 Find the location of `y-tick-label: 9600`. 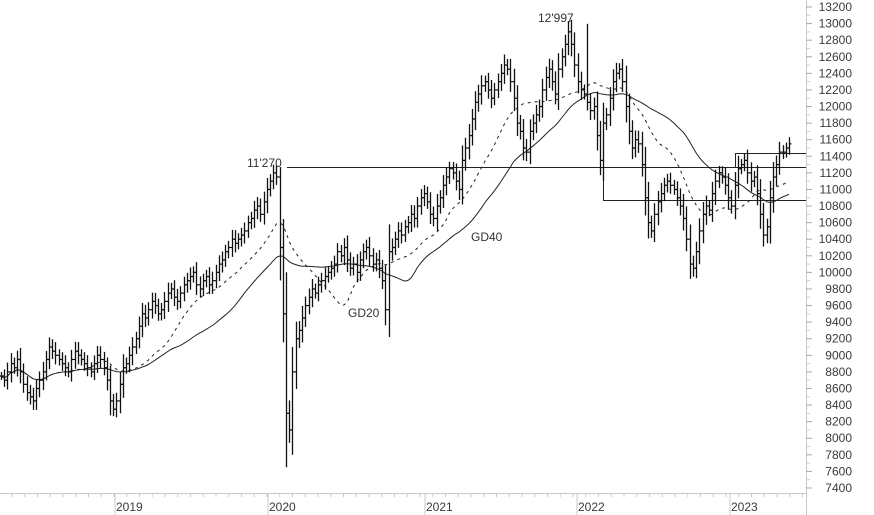

y-tick-label: 9600 is located at coordinates (838, 306).